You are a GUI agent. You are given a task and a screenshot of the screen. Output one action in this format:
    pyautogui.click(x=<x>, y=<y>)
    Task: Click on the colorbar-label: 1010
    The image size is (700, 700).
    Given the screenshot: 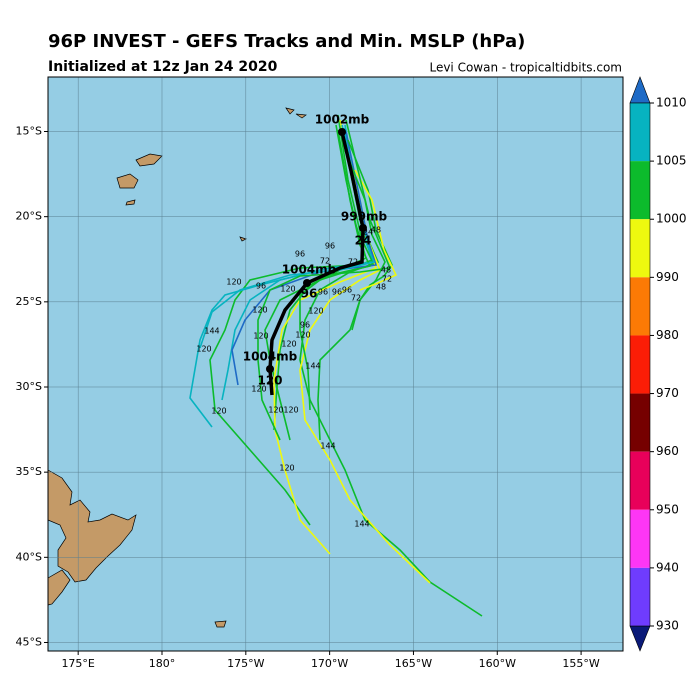 What is the action you would take?
    pyautogui.click(x=671, y=103)
    